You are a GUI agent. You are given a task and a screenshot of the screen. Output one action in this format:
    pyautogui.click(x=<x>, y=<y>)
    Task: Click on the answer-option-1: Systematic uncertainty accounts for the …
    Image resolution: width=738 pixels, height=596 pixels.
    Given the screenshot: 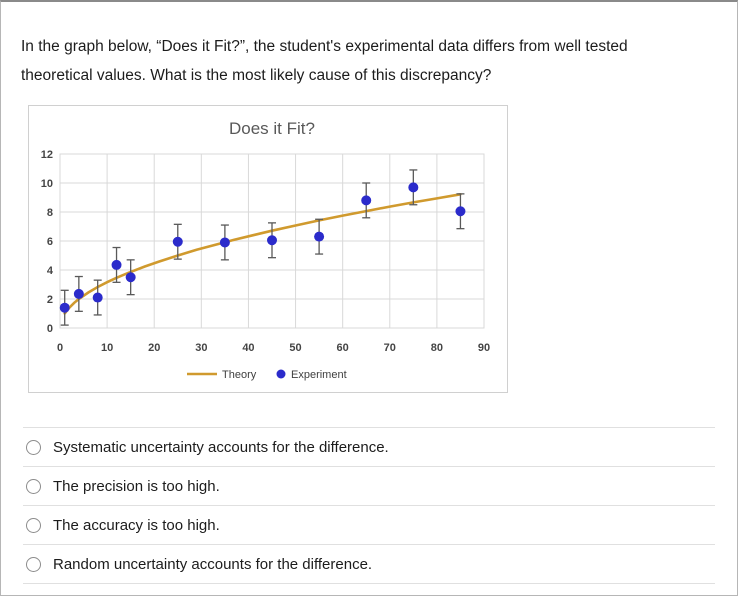 What is the action you would take?
    pyautogui.click(x=369, y=446)
    